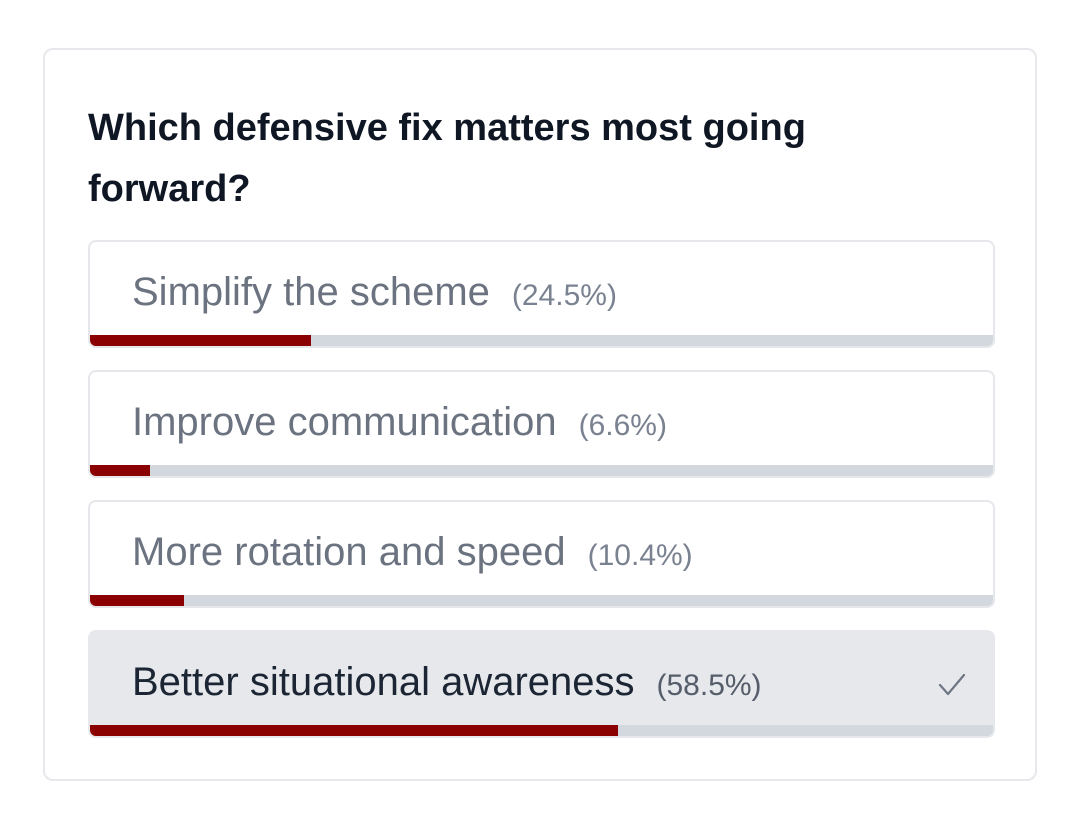 This screenshot has height=837, width=1080. Describe the element at coordinates (952, 684) in the screenshot. I see `checkmark-icon` at that location.